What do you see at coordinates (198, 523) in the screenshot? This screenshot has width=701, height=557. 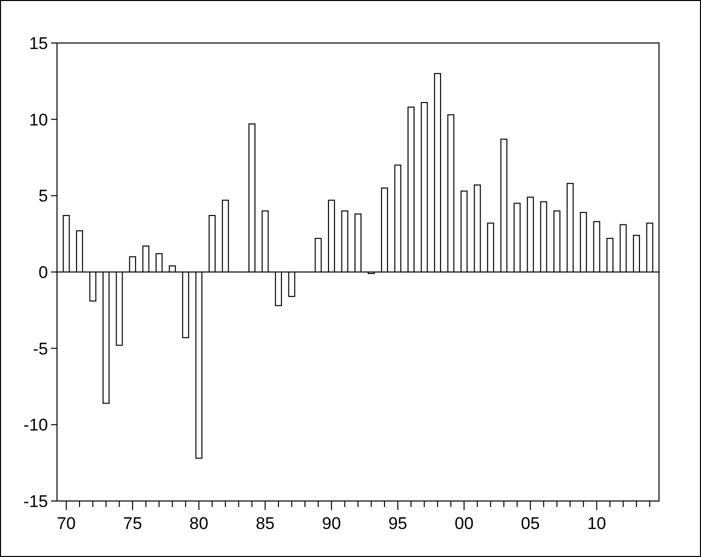 I see `x-tick-label: 80` at bounding box center [198, 523].